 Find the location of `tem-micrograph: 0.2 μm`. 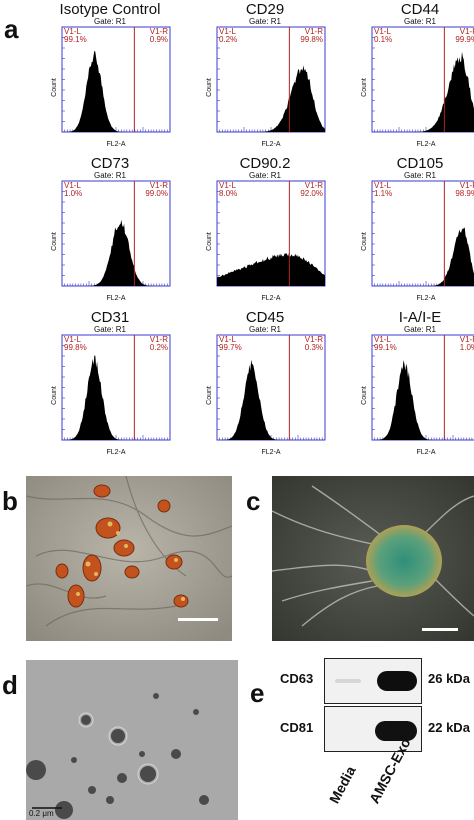

tem-micrograph: 0.2 μm is located at coordinates (132, 740).